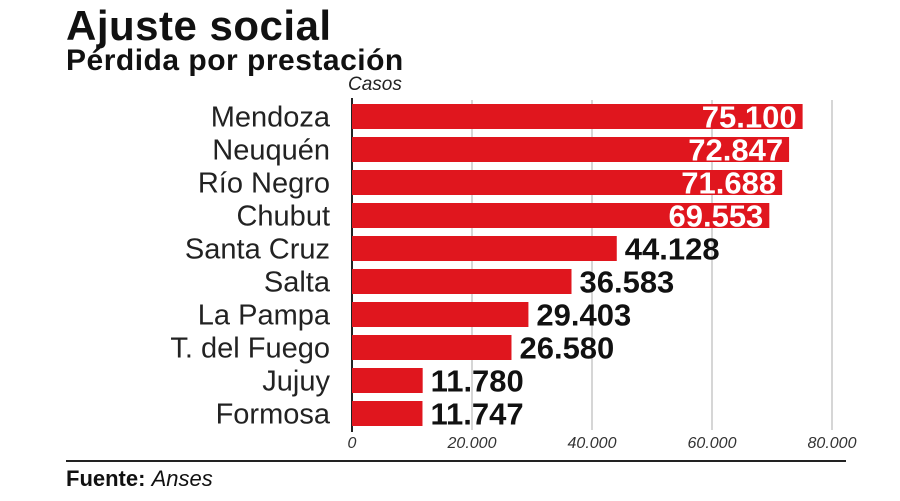  I want to click on chart-subtitle: Pérdida por prestación, so click(235, 60).